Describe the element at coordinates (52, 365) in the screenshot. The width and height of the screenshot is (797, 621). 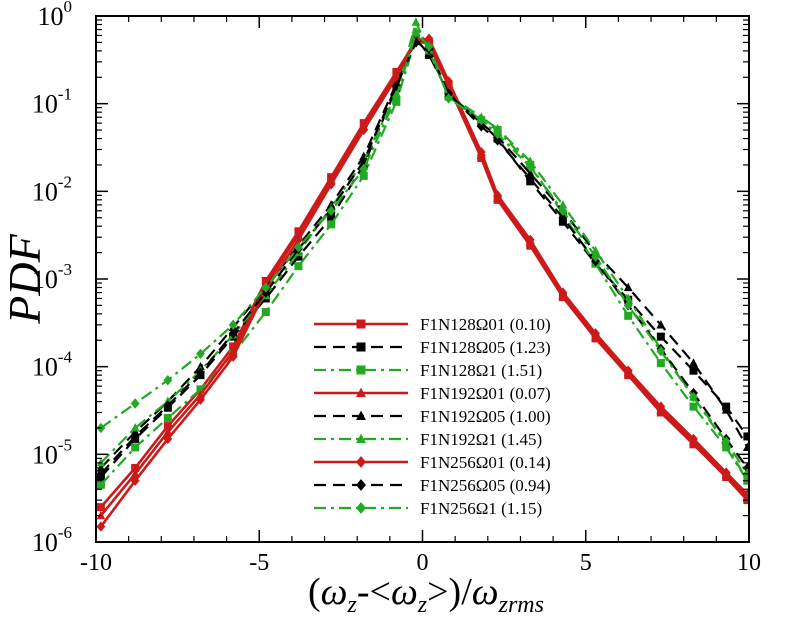
I see `y-tick-label: 10⁻⁴` at that location.